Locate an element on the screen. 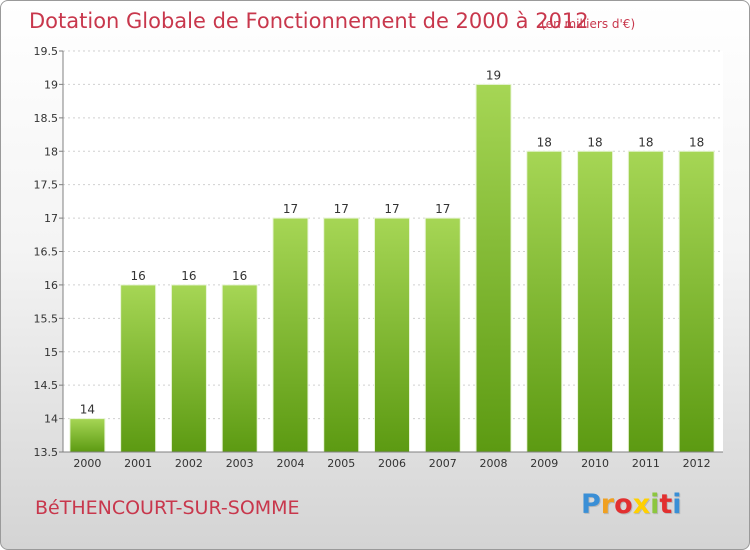  y-tick-label: 18.5 is located at coordinates (46, 118).